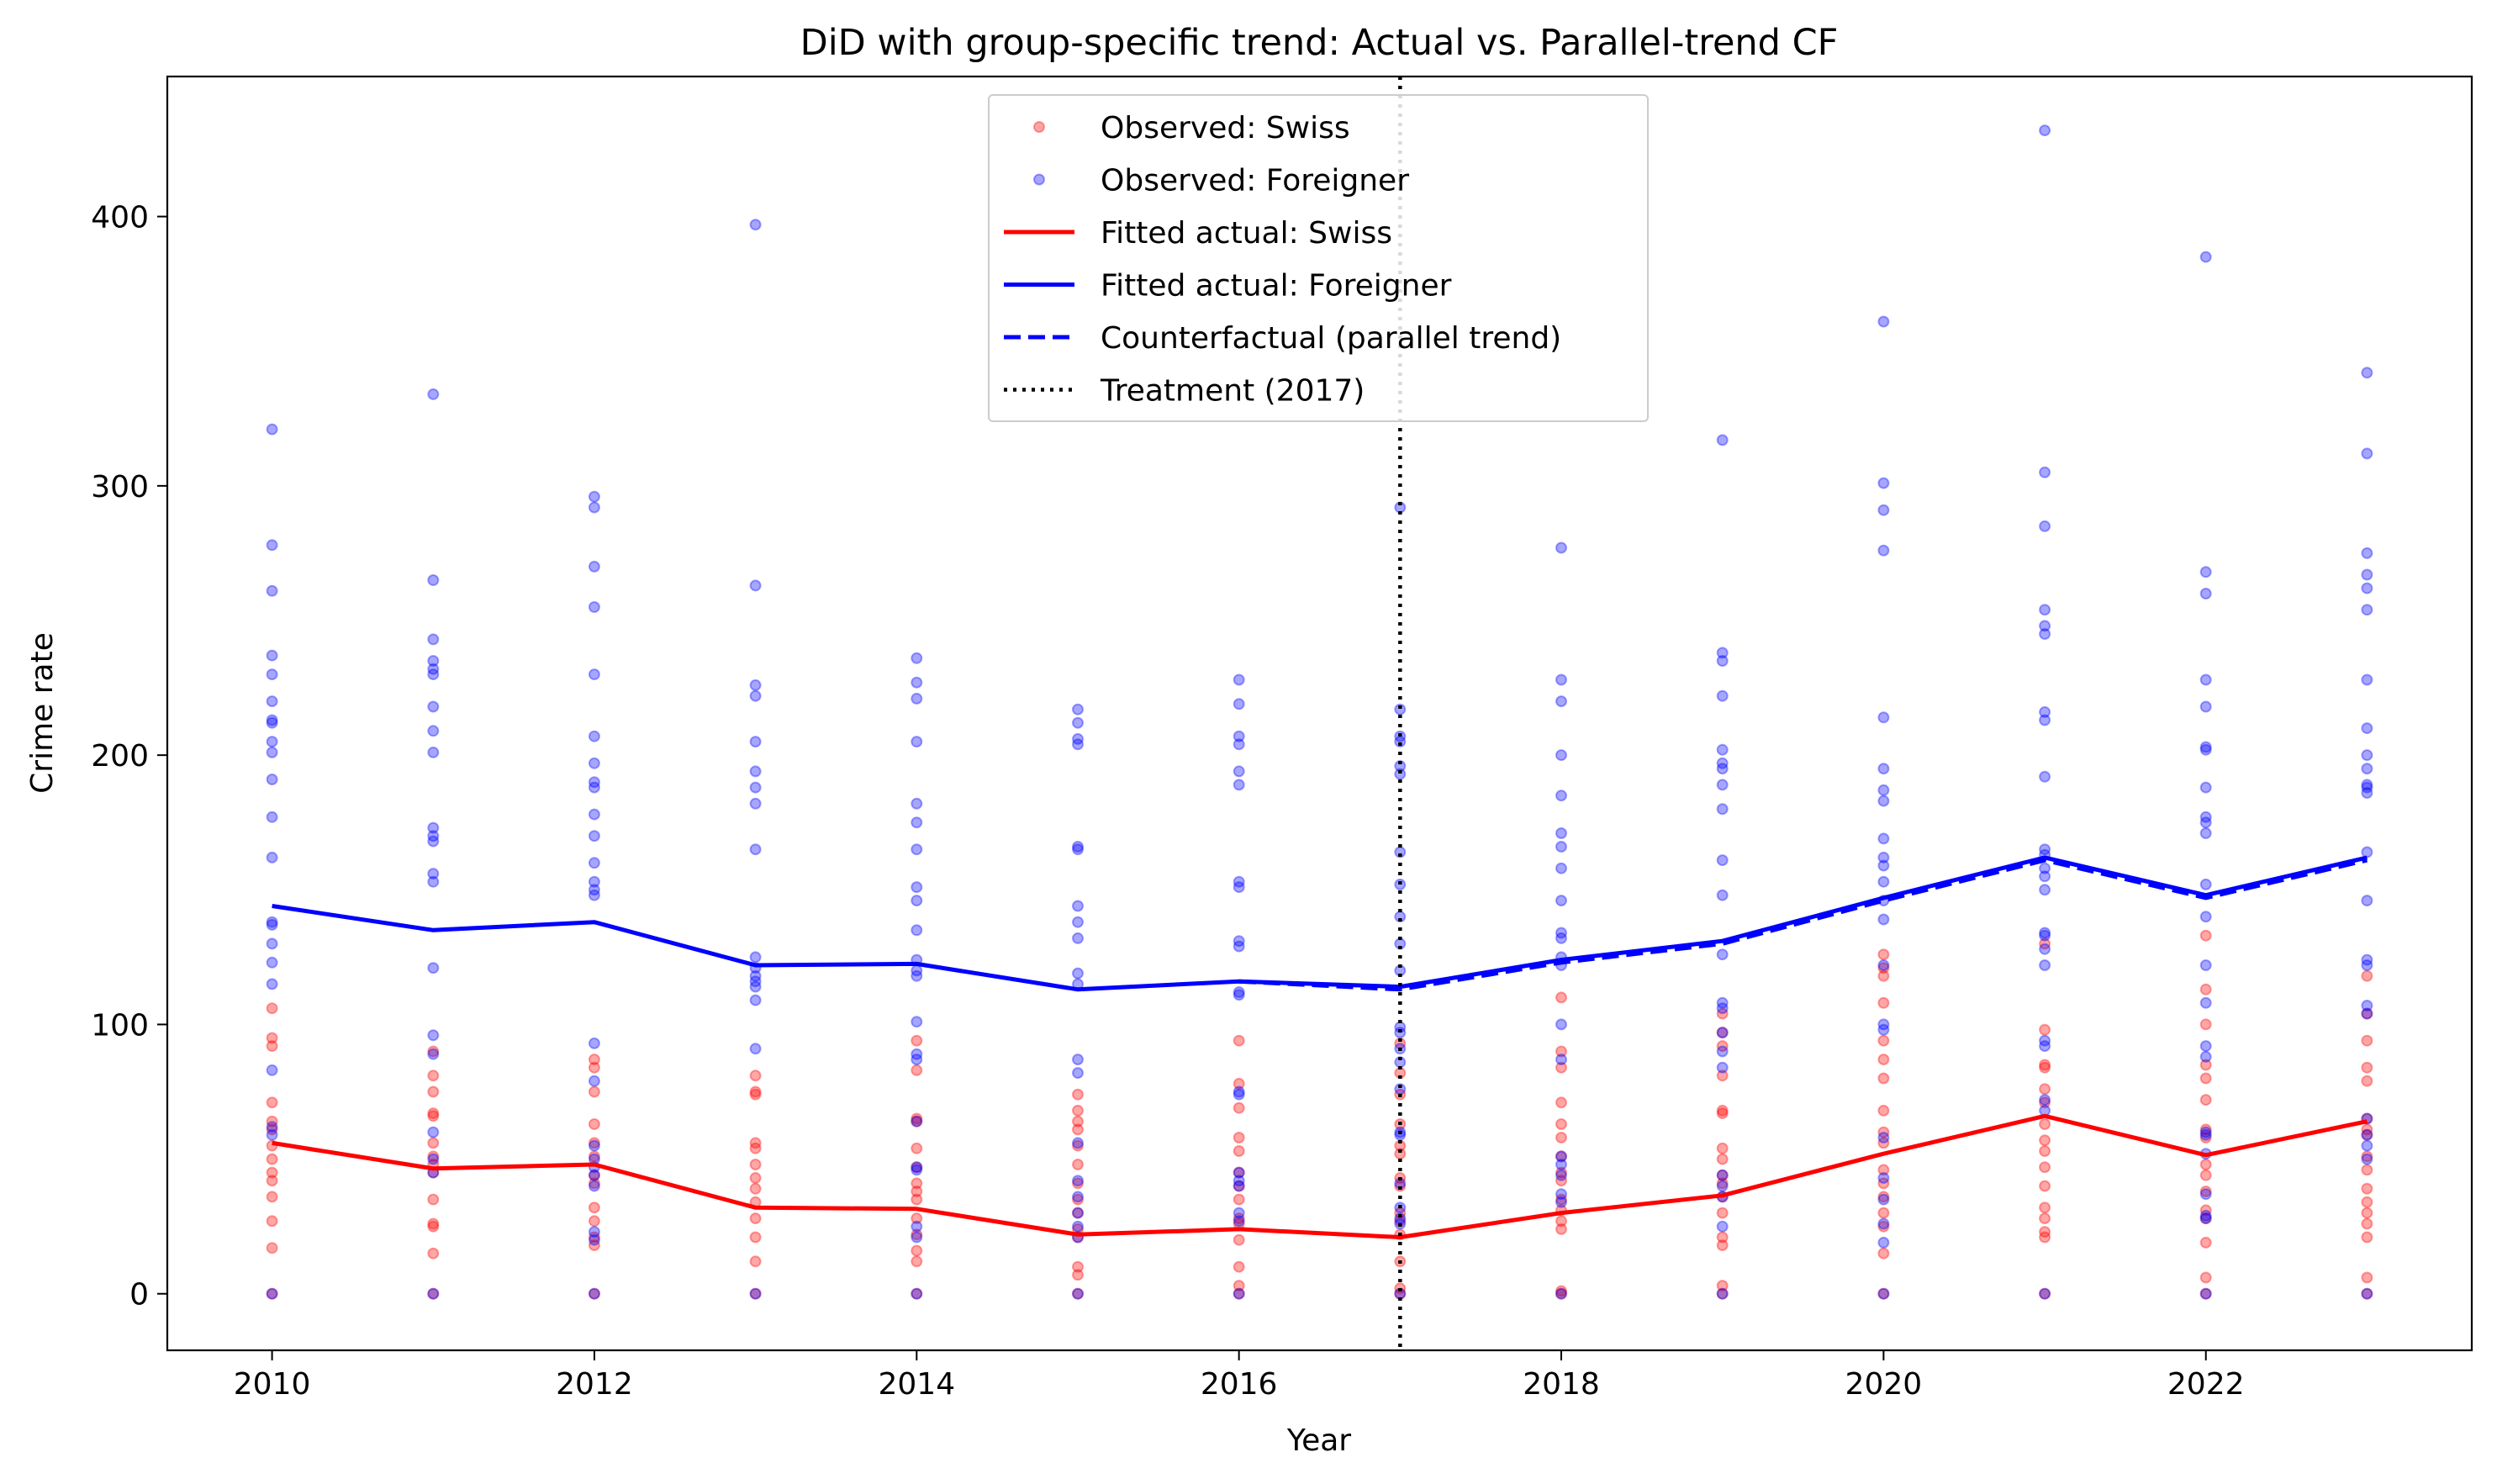 This screenshot has width=2497, height=1484. Describe the element at coordinates (1225, 128) in the screenshot. I see `legend-label-observed_swiss: Observed: Swiss` at that location.